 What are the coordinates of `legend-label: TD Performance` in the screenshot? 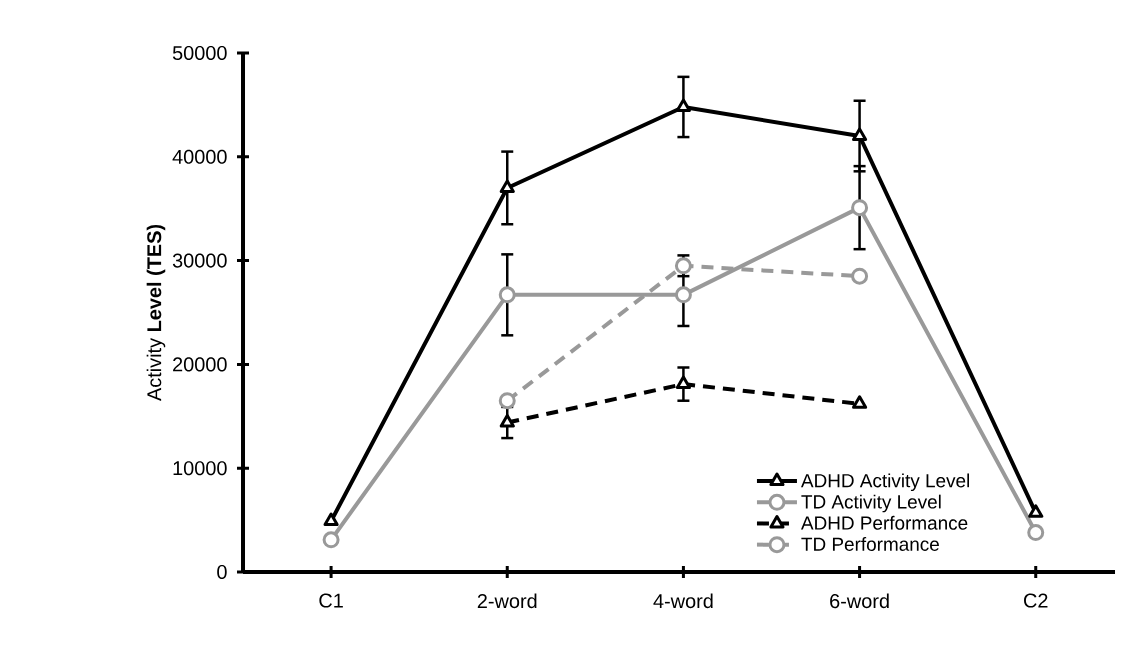 It's located at (870, 544).